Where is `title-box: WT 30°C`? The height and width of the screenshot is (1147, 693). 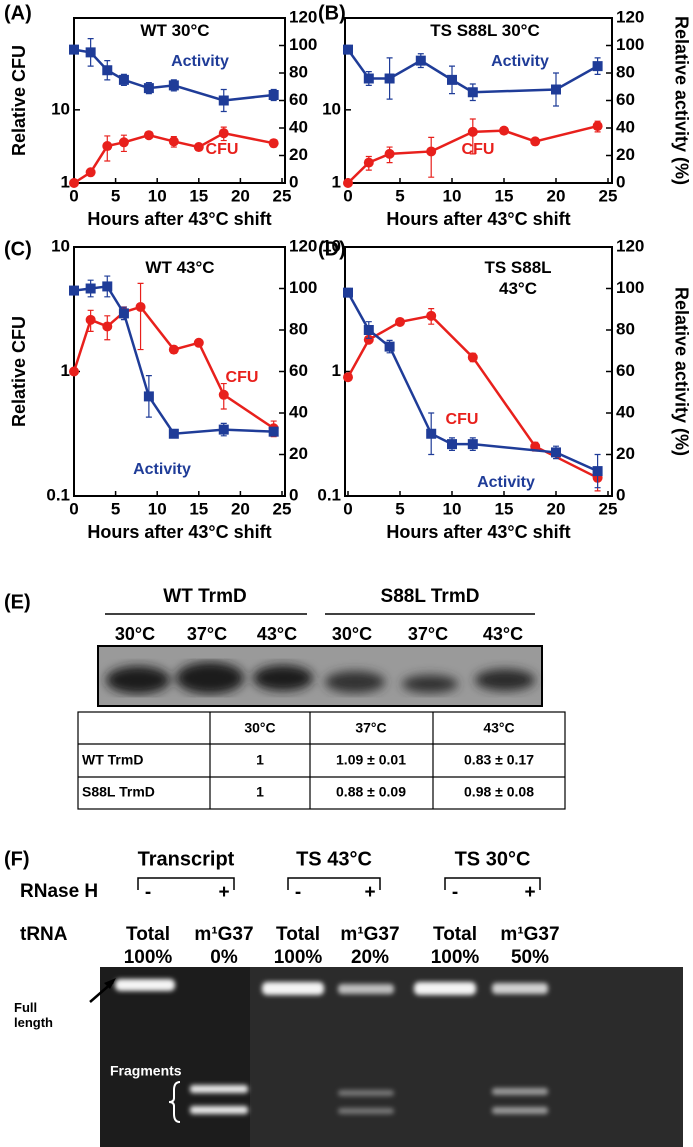 title-box: WT 30°C is located at coordinates (175, 30).